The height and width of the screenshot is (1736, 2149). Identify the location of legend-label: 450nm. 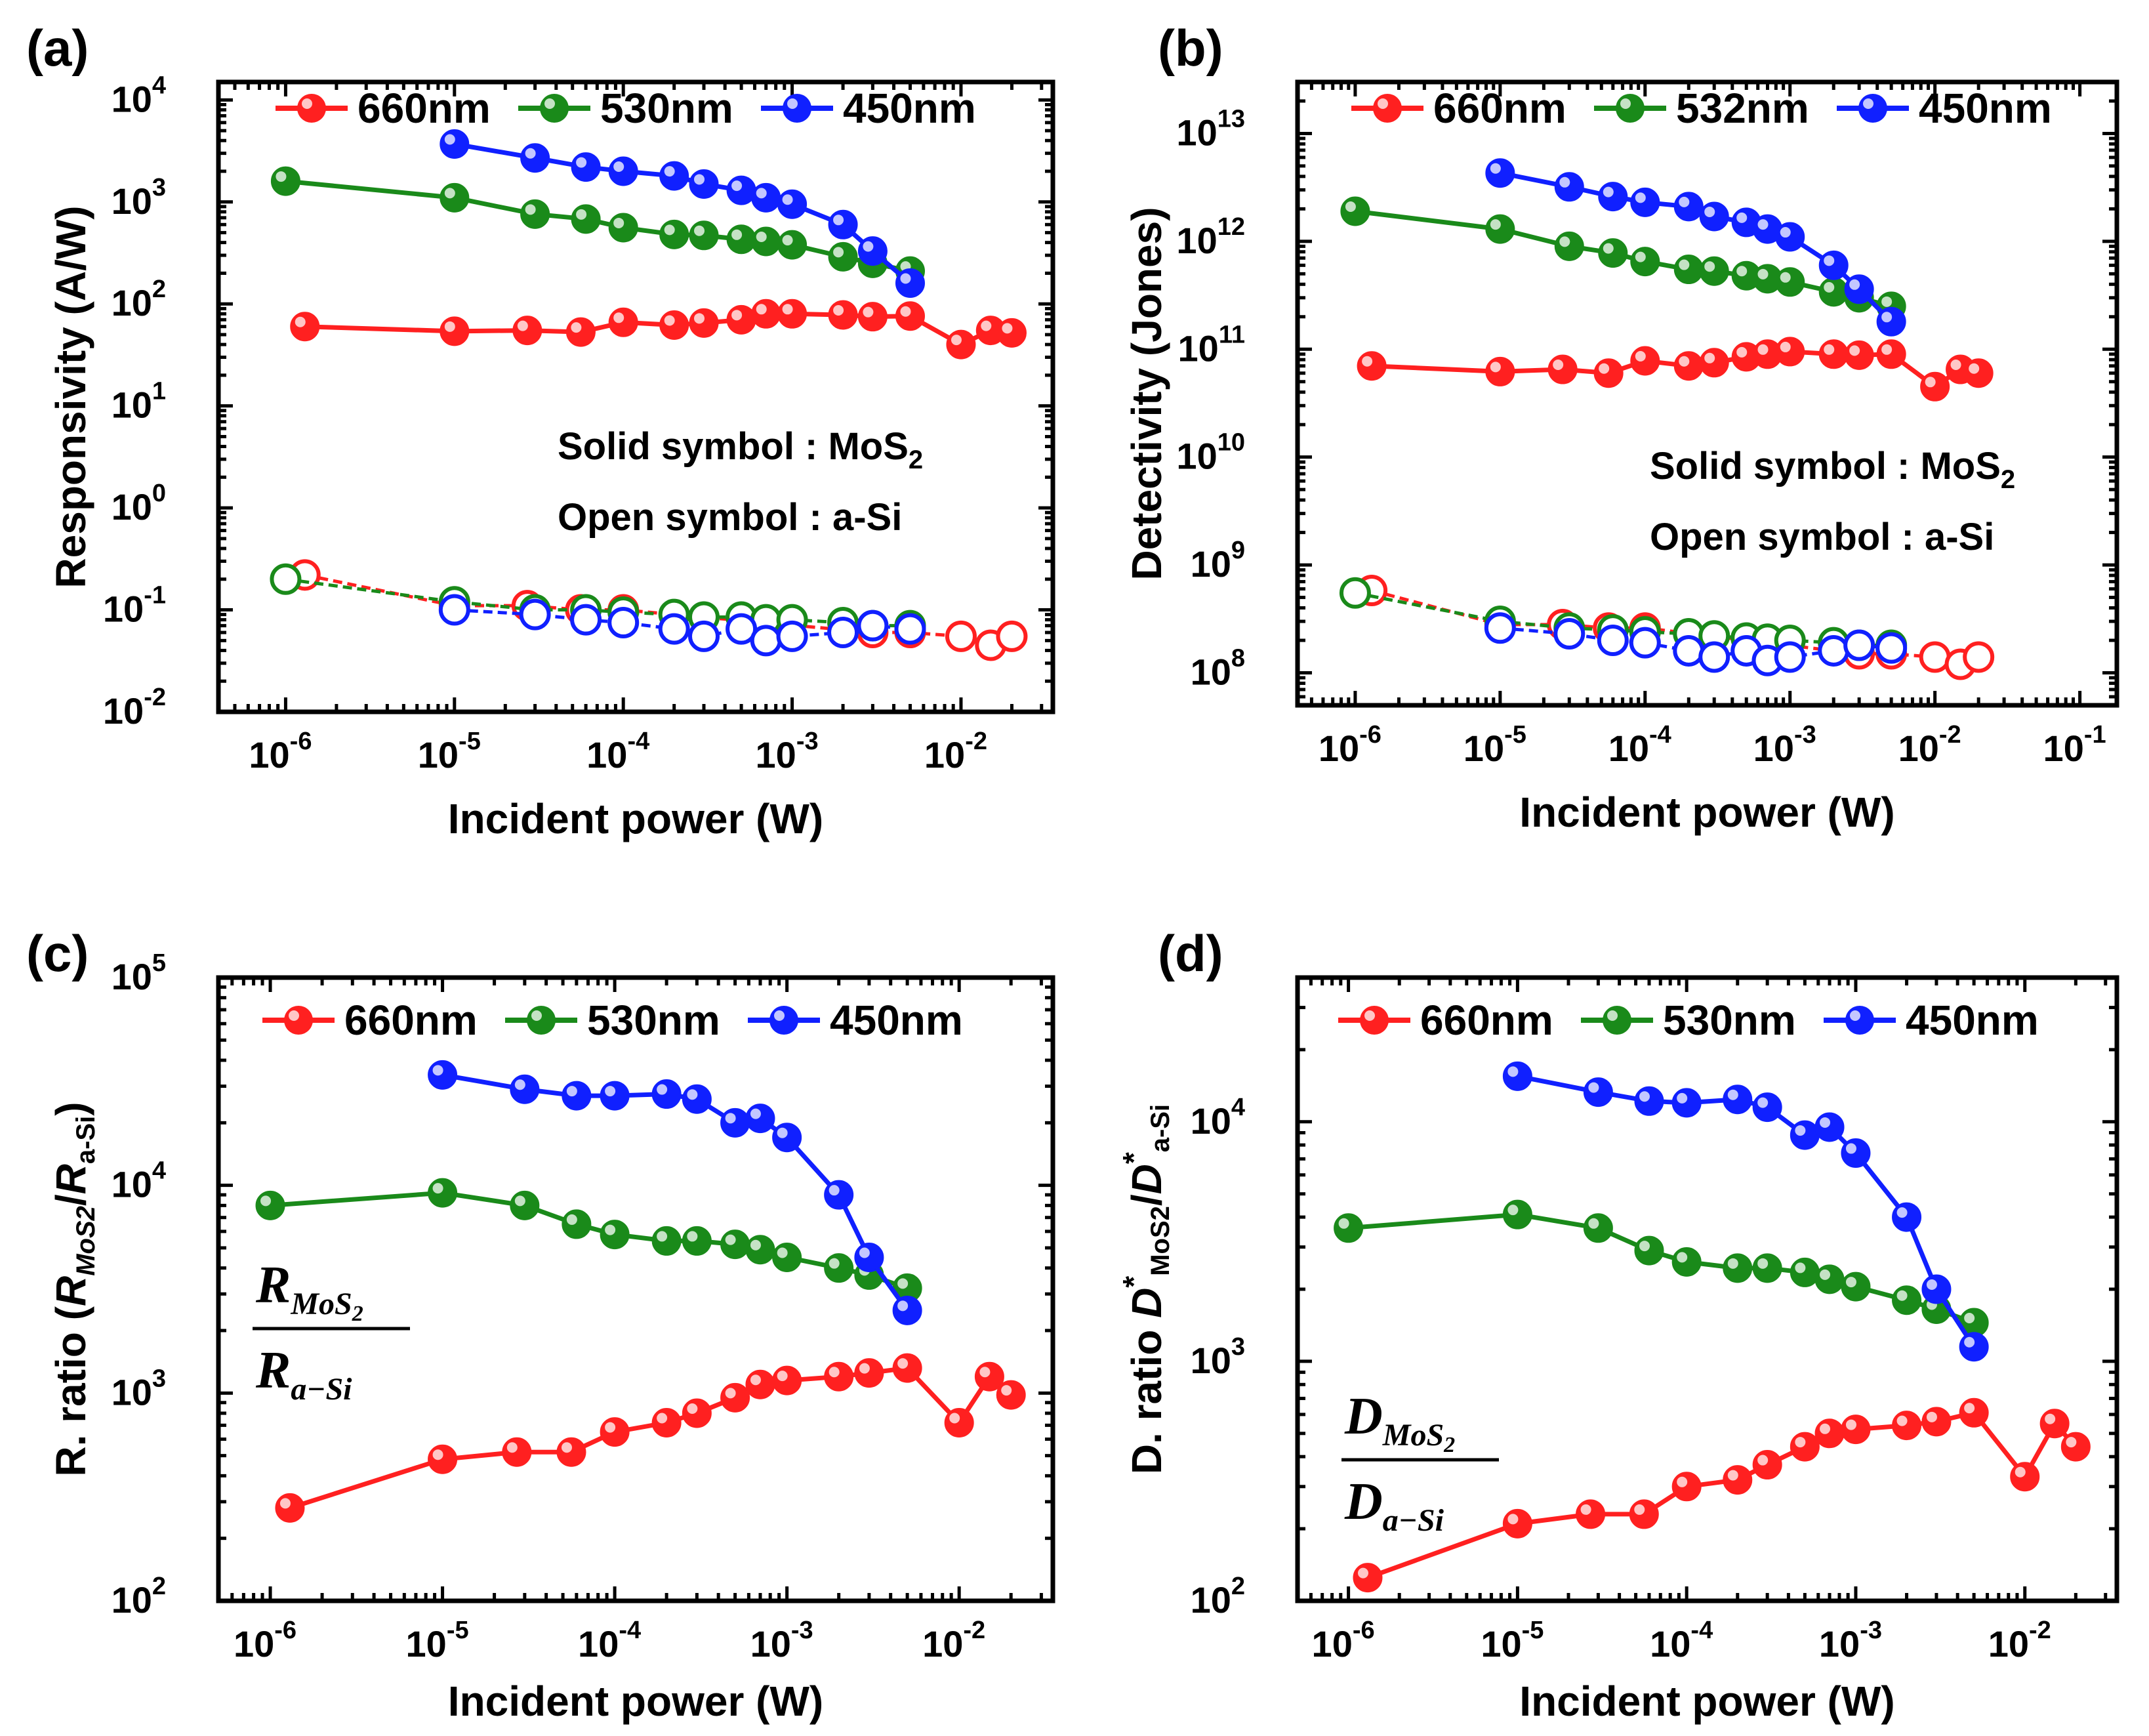
(896, 1020).